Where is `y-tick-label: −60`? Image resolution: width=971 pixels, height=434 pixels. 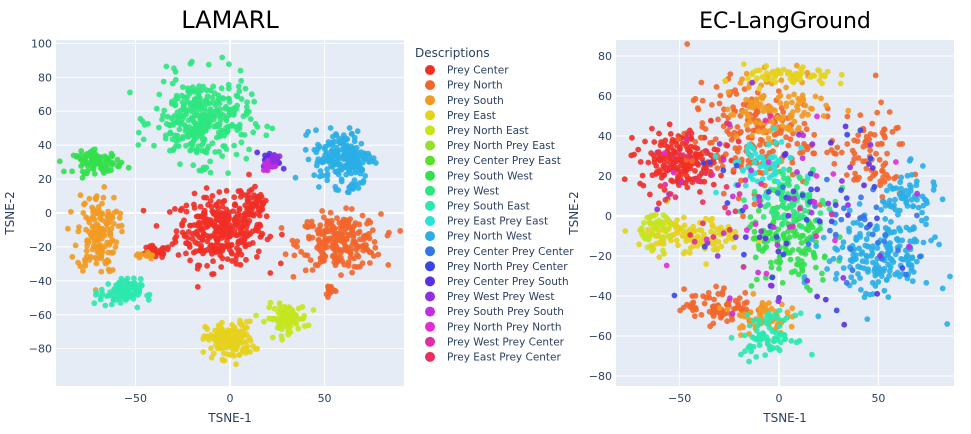
y-tick-label: −60 is located at coordinates (40, 315).